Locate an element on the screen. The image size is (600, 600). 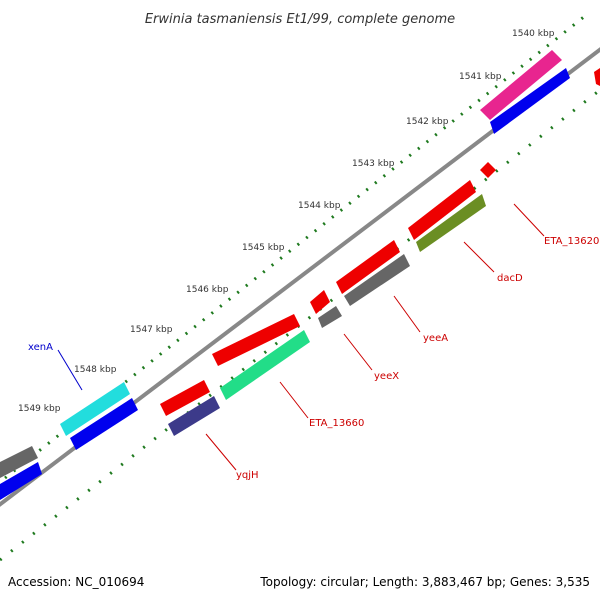
gene-label-ETA_13620: ETA_13620 is located at coordinates (571, 241).